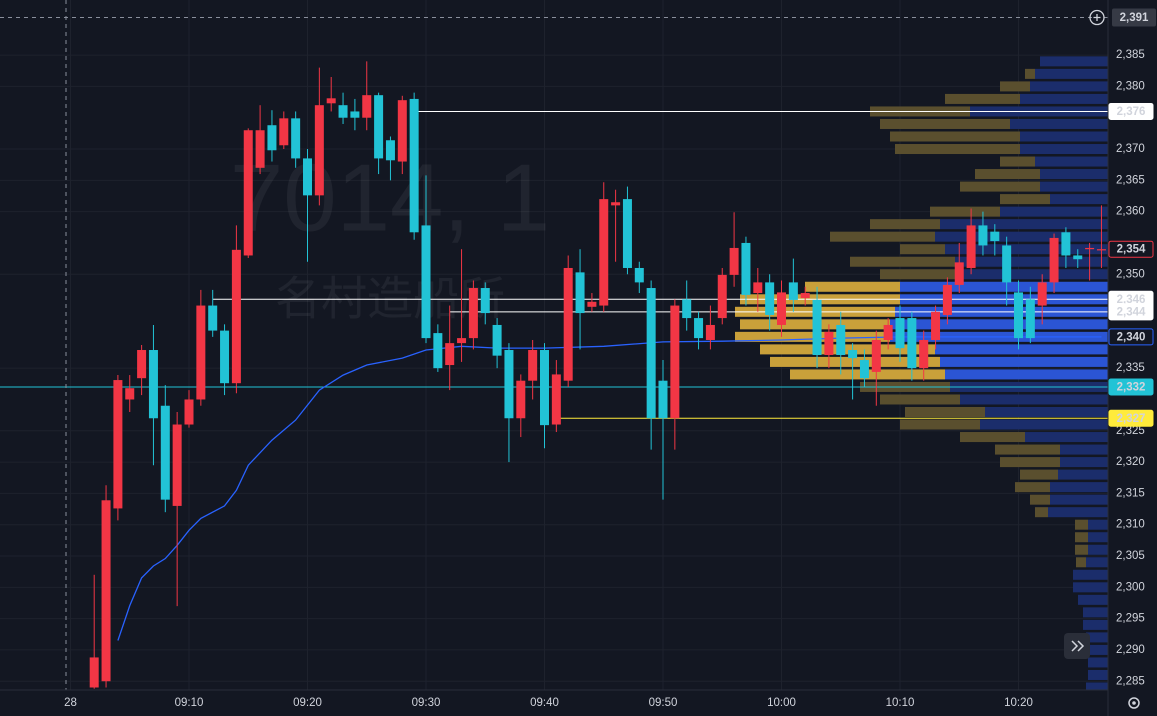  I want to click on x-tick-label: 28, so click(70, 703).